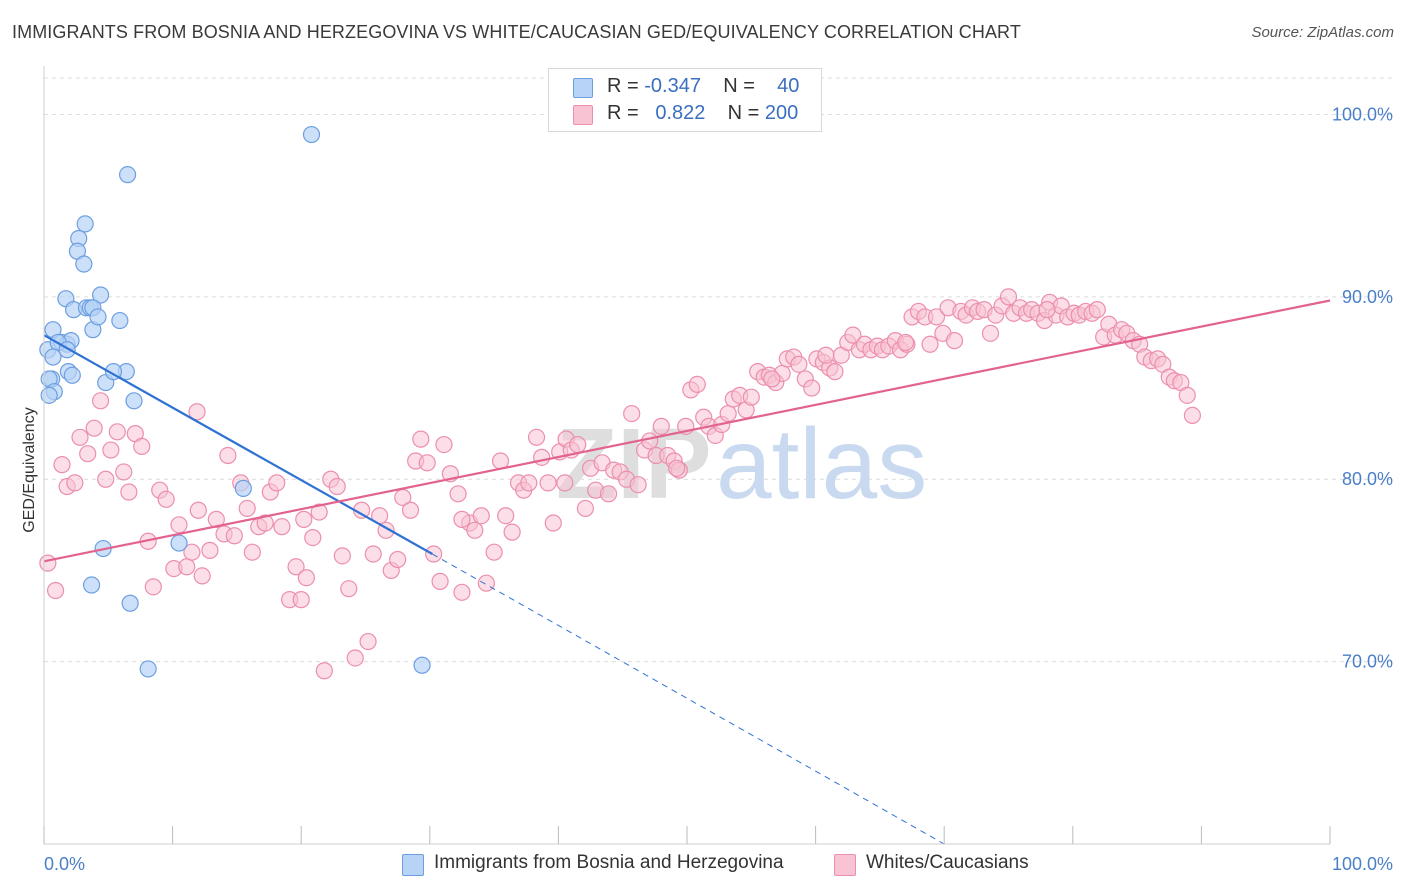  What do you see at coordinates (688, 699) in the screenshot?
I see `bosnia-trend-extension` at bounding box center [688, 699].